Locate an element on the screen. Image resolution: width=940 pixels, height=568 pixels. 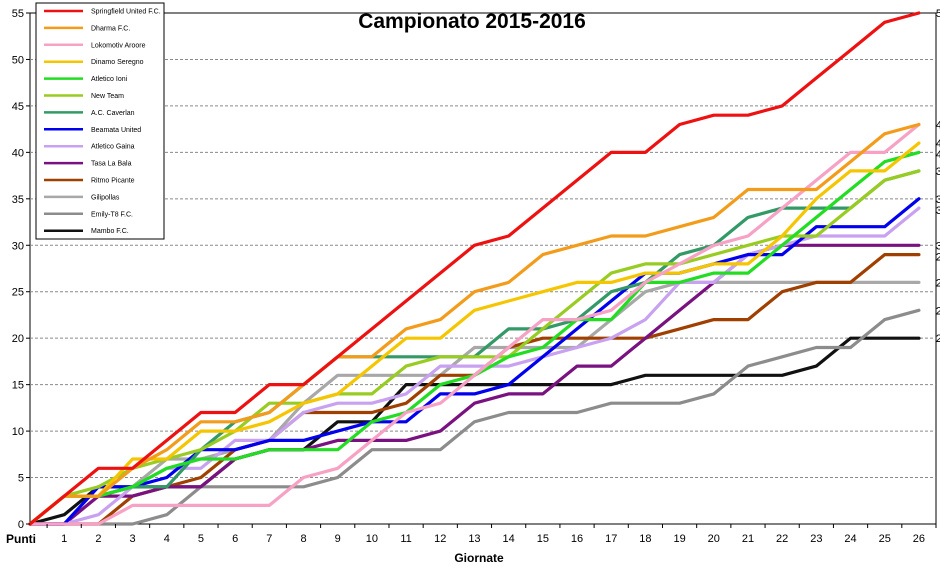
legend-label: Dinamo Seregno is located at coordinates (117, 62).